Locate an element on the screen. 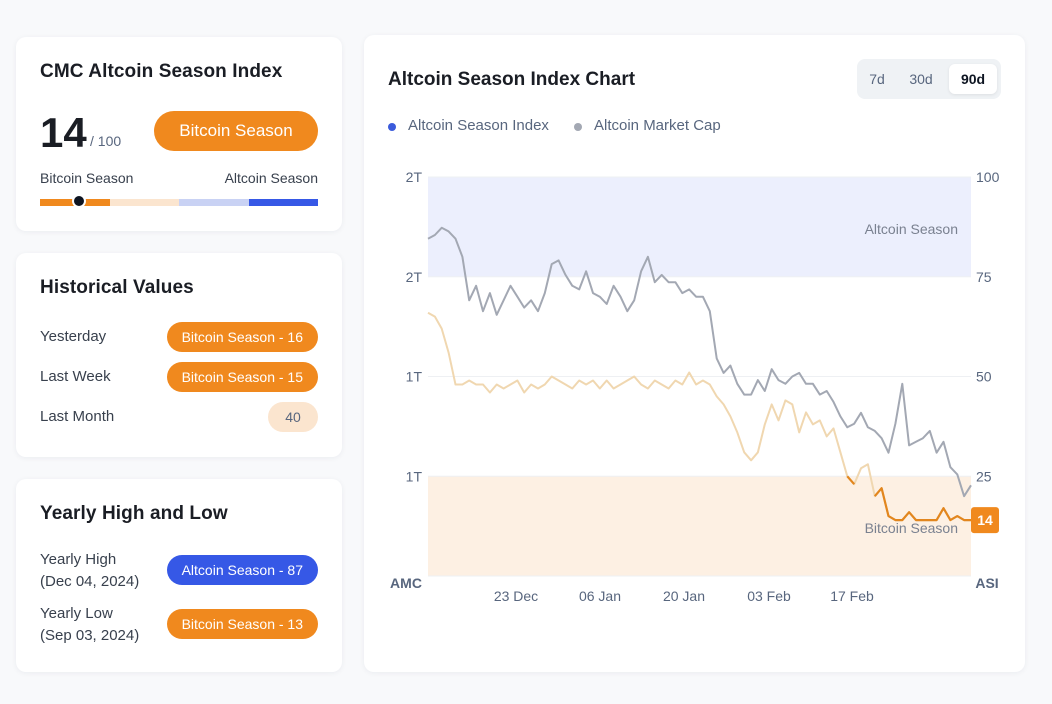 The image size is (1052, 704). current-value-label: 14 is located at coordinates (985, 520).